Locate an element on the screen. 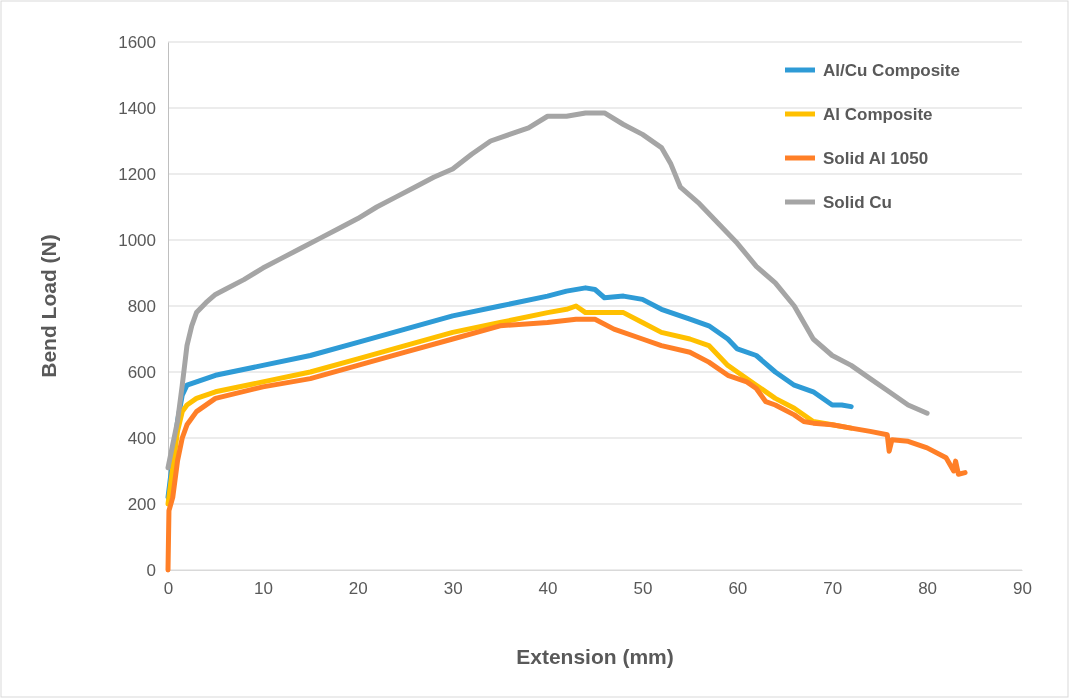 The image size is (1069, 698). x-tick-label: 0 is located at coordinates (168, 589).